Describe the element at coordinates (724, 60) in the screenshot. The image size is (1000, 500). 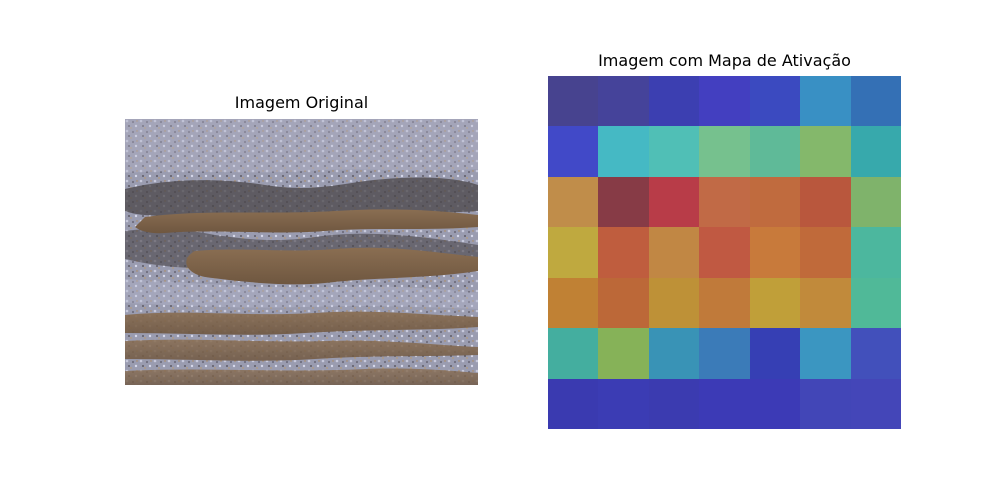
I see `right-panel-title: Imagem com Mapa de Ativação` at that location.